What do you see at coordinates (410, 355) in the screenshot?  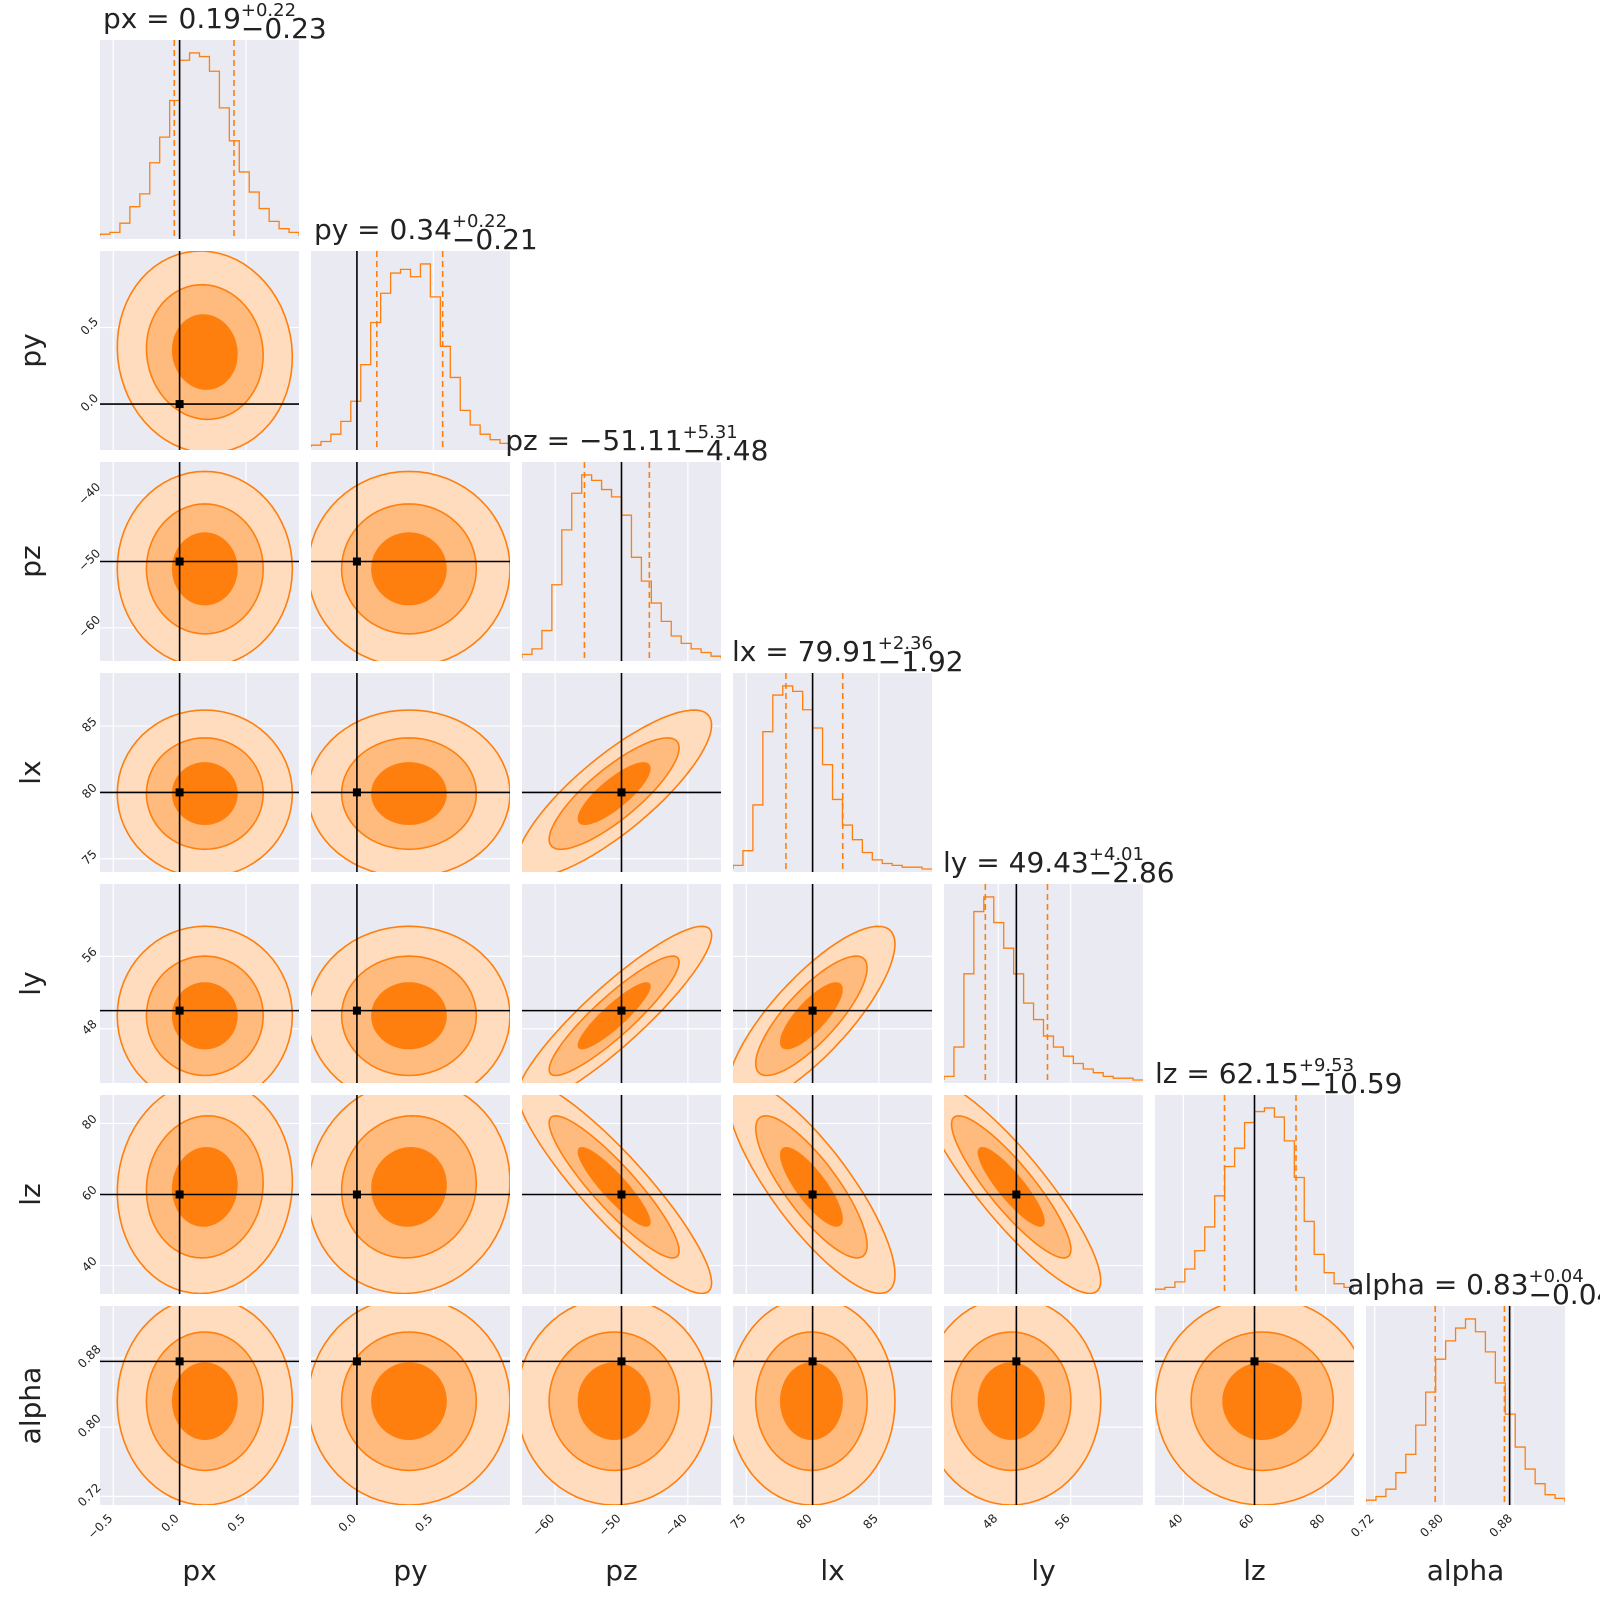 I see `histogram-py` at bounding box center [410, 355].